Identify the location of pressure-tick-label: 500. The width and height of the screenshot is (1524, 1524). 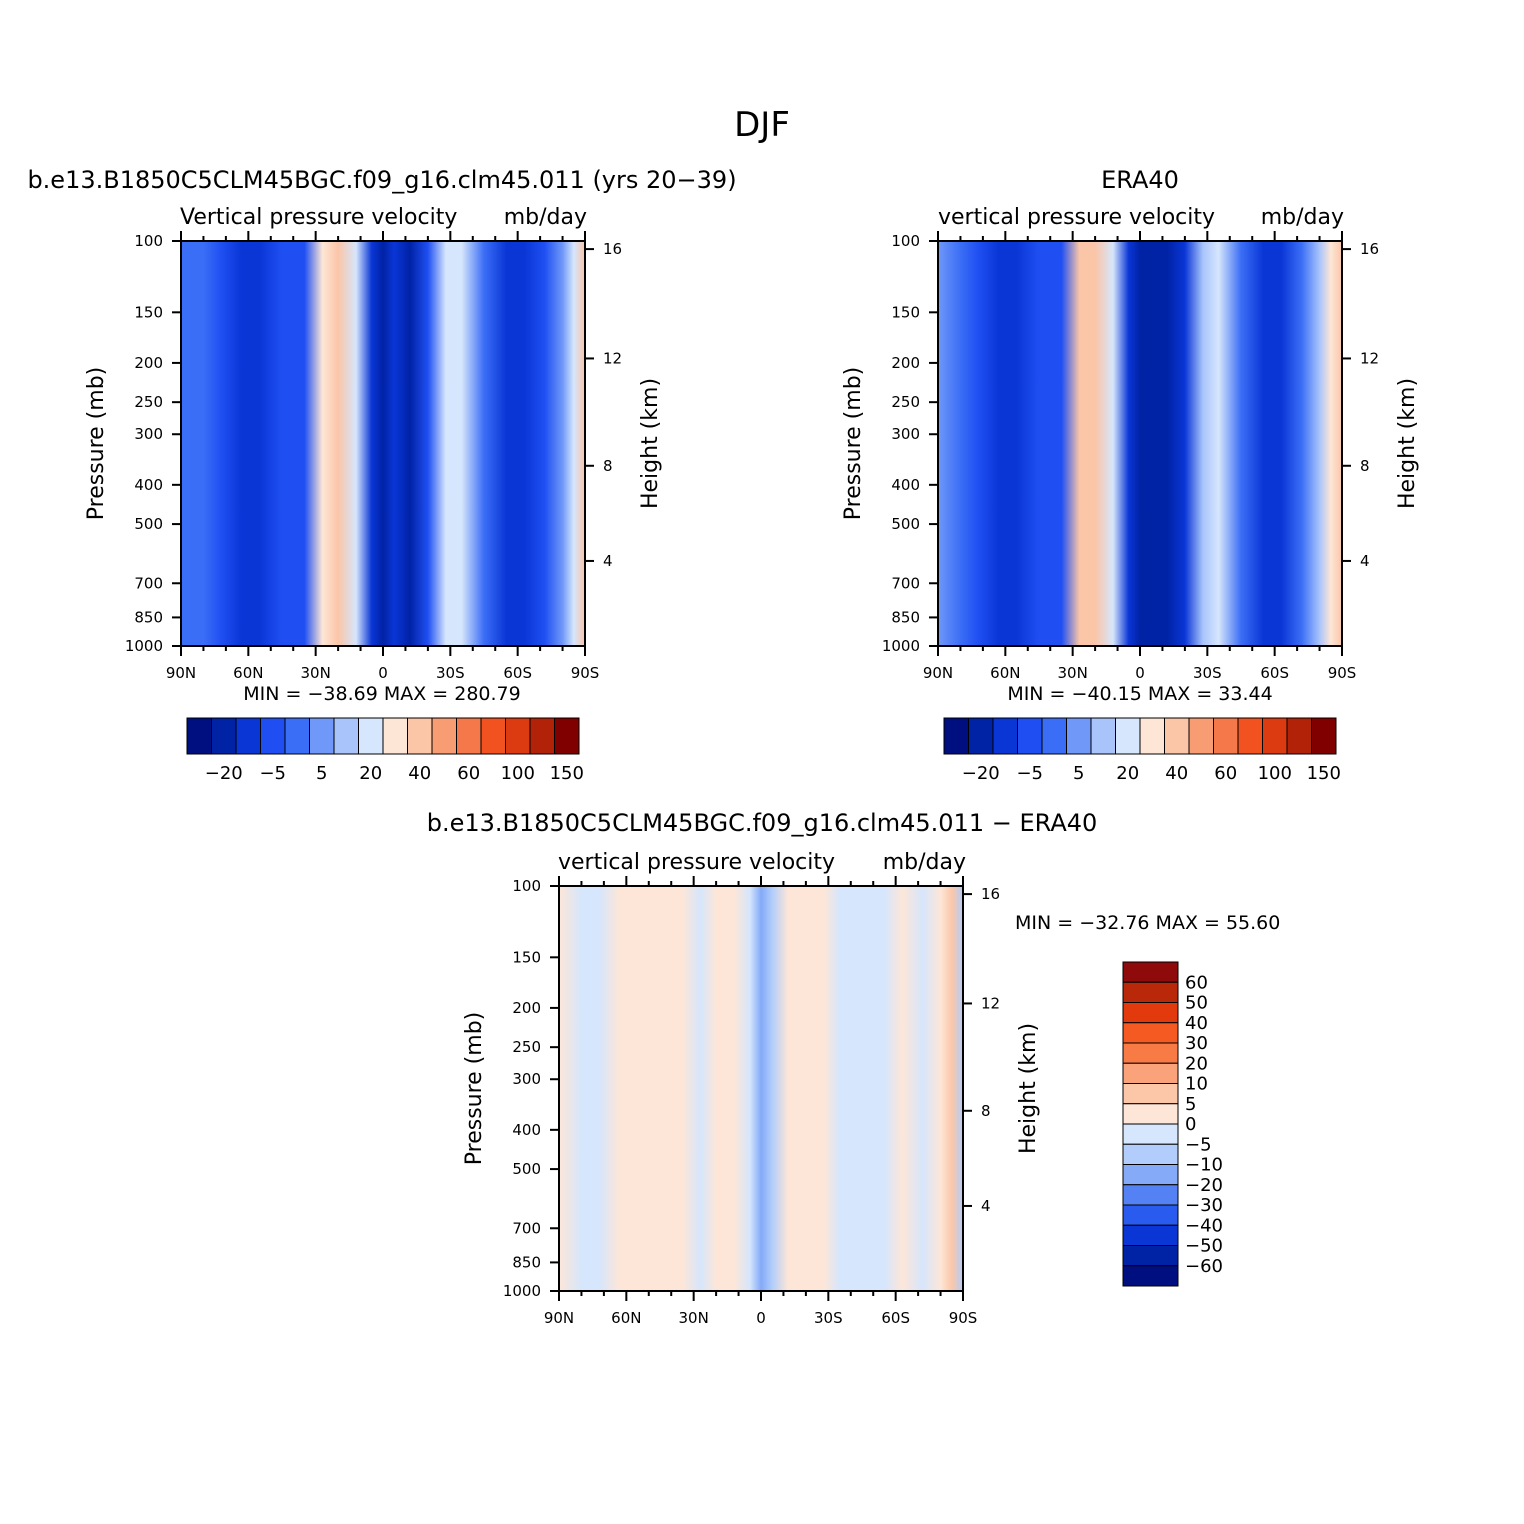
(905, 524).